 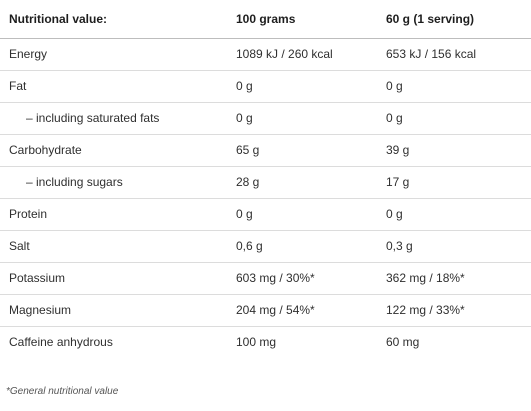 I want to click on table-row: Carbohydrate 65 g 39 g, so click(x=265, y=150).